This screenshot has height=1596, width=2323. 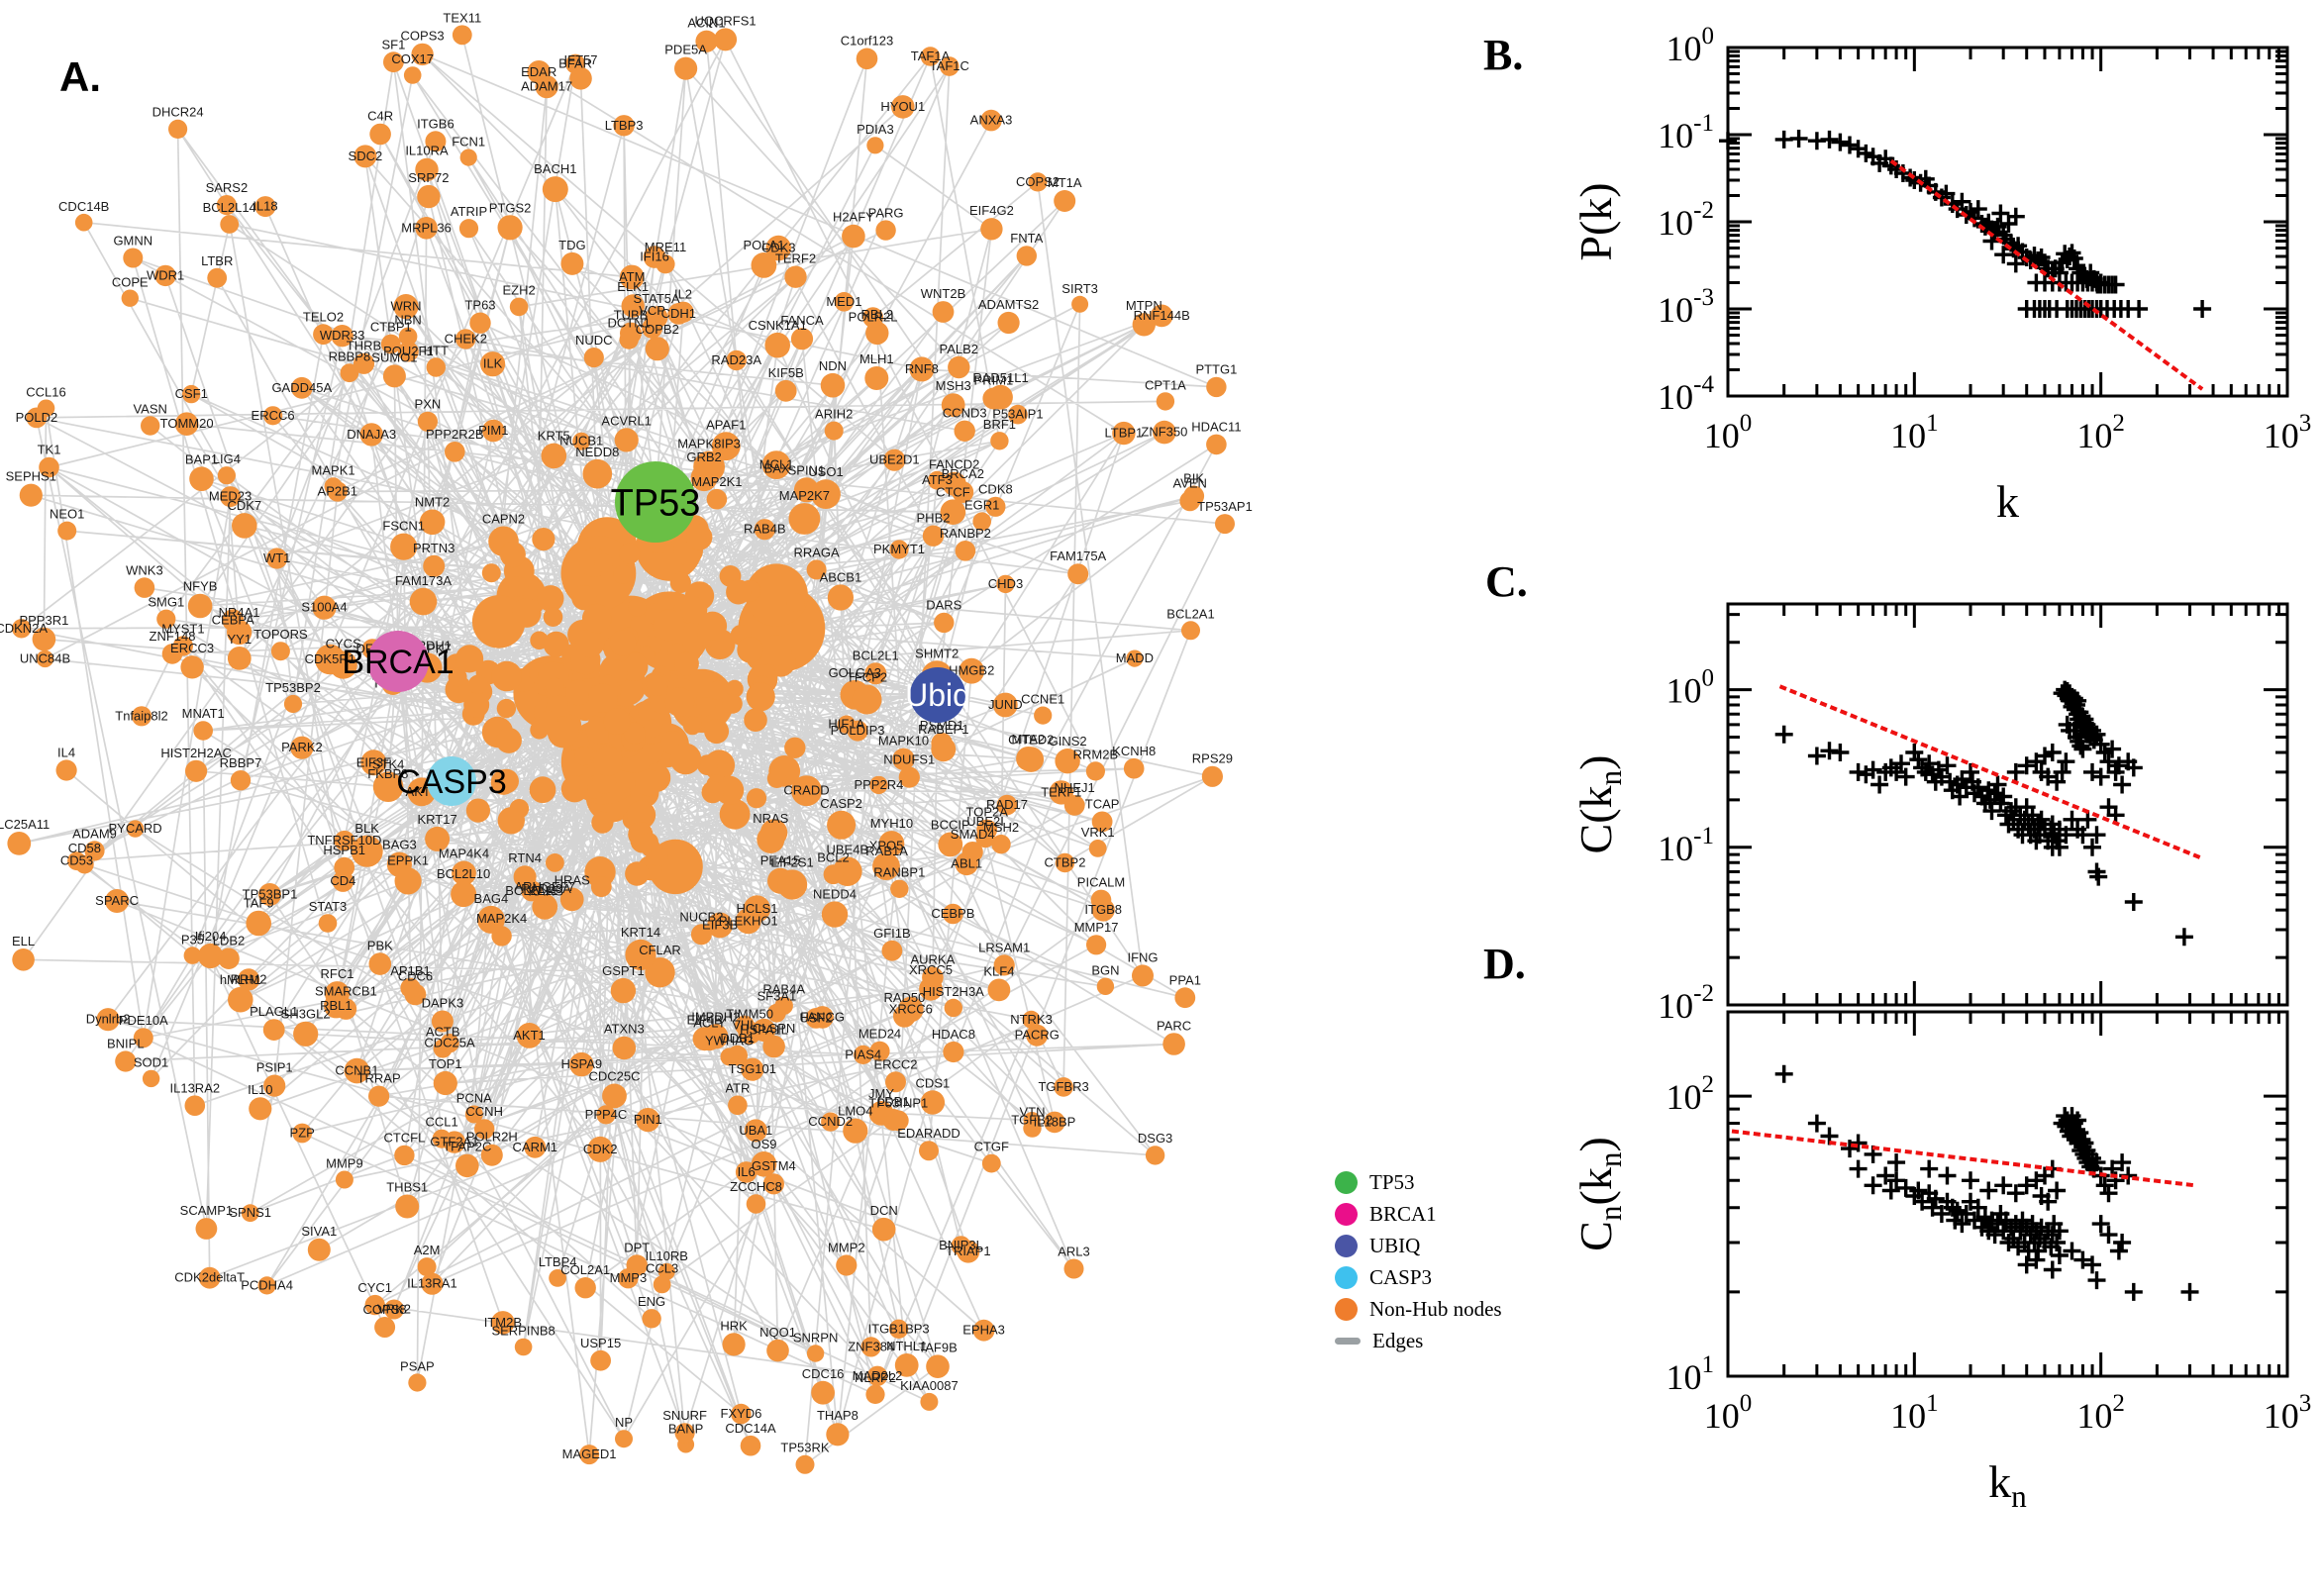 I want to click on network-node-label: PXN, so click(x=429, y=404).